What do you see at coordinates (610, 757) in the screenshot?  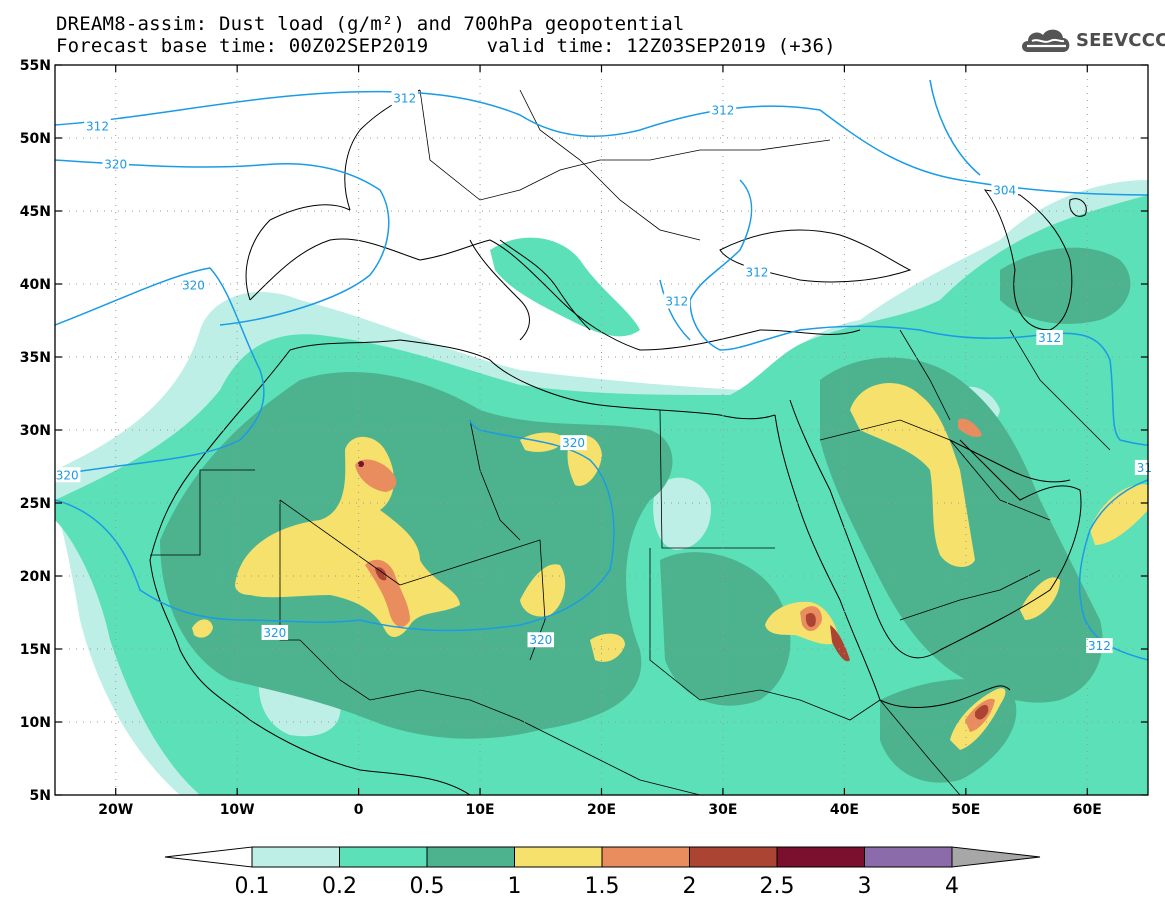 I see `border-congo` at bounding box center [610, 757].